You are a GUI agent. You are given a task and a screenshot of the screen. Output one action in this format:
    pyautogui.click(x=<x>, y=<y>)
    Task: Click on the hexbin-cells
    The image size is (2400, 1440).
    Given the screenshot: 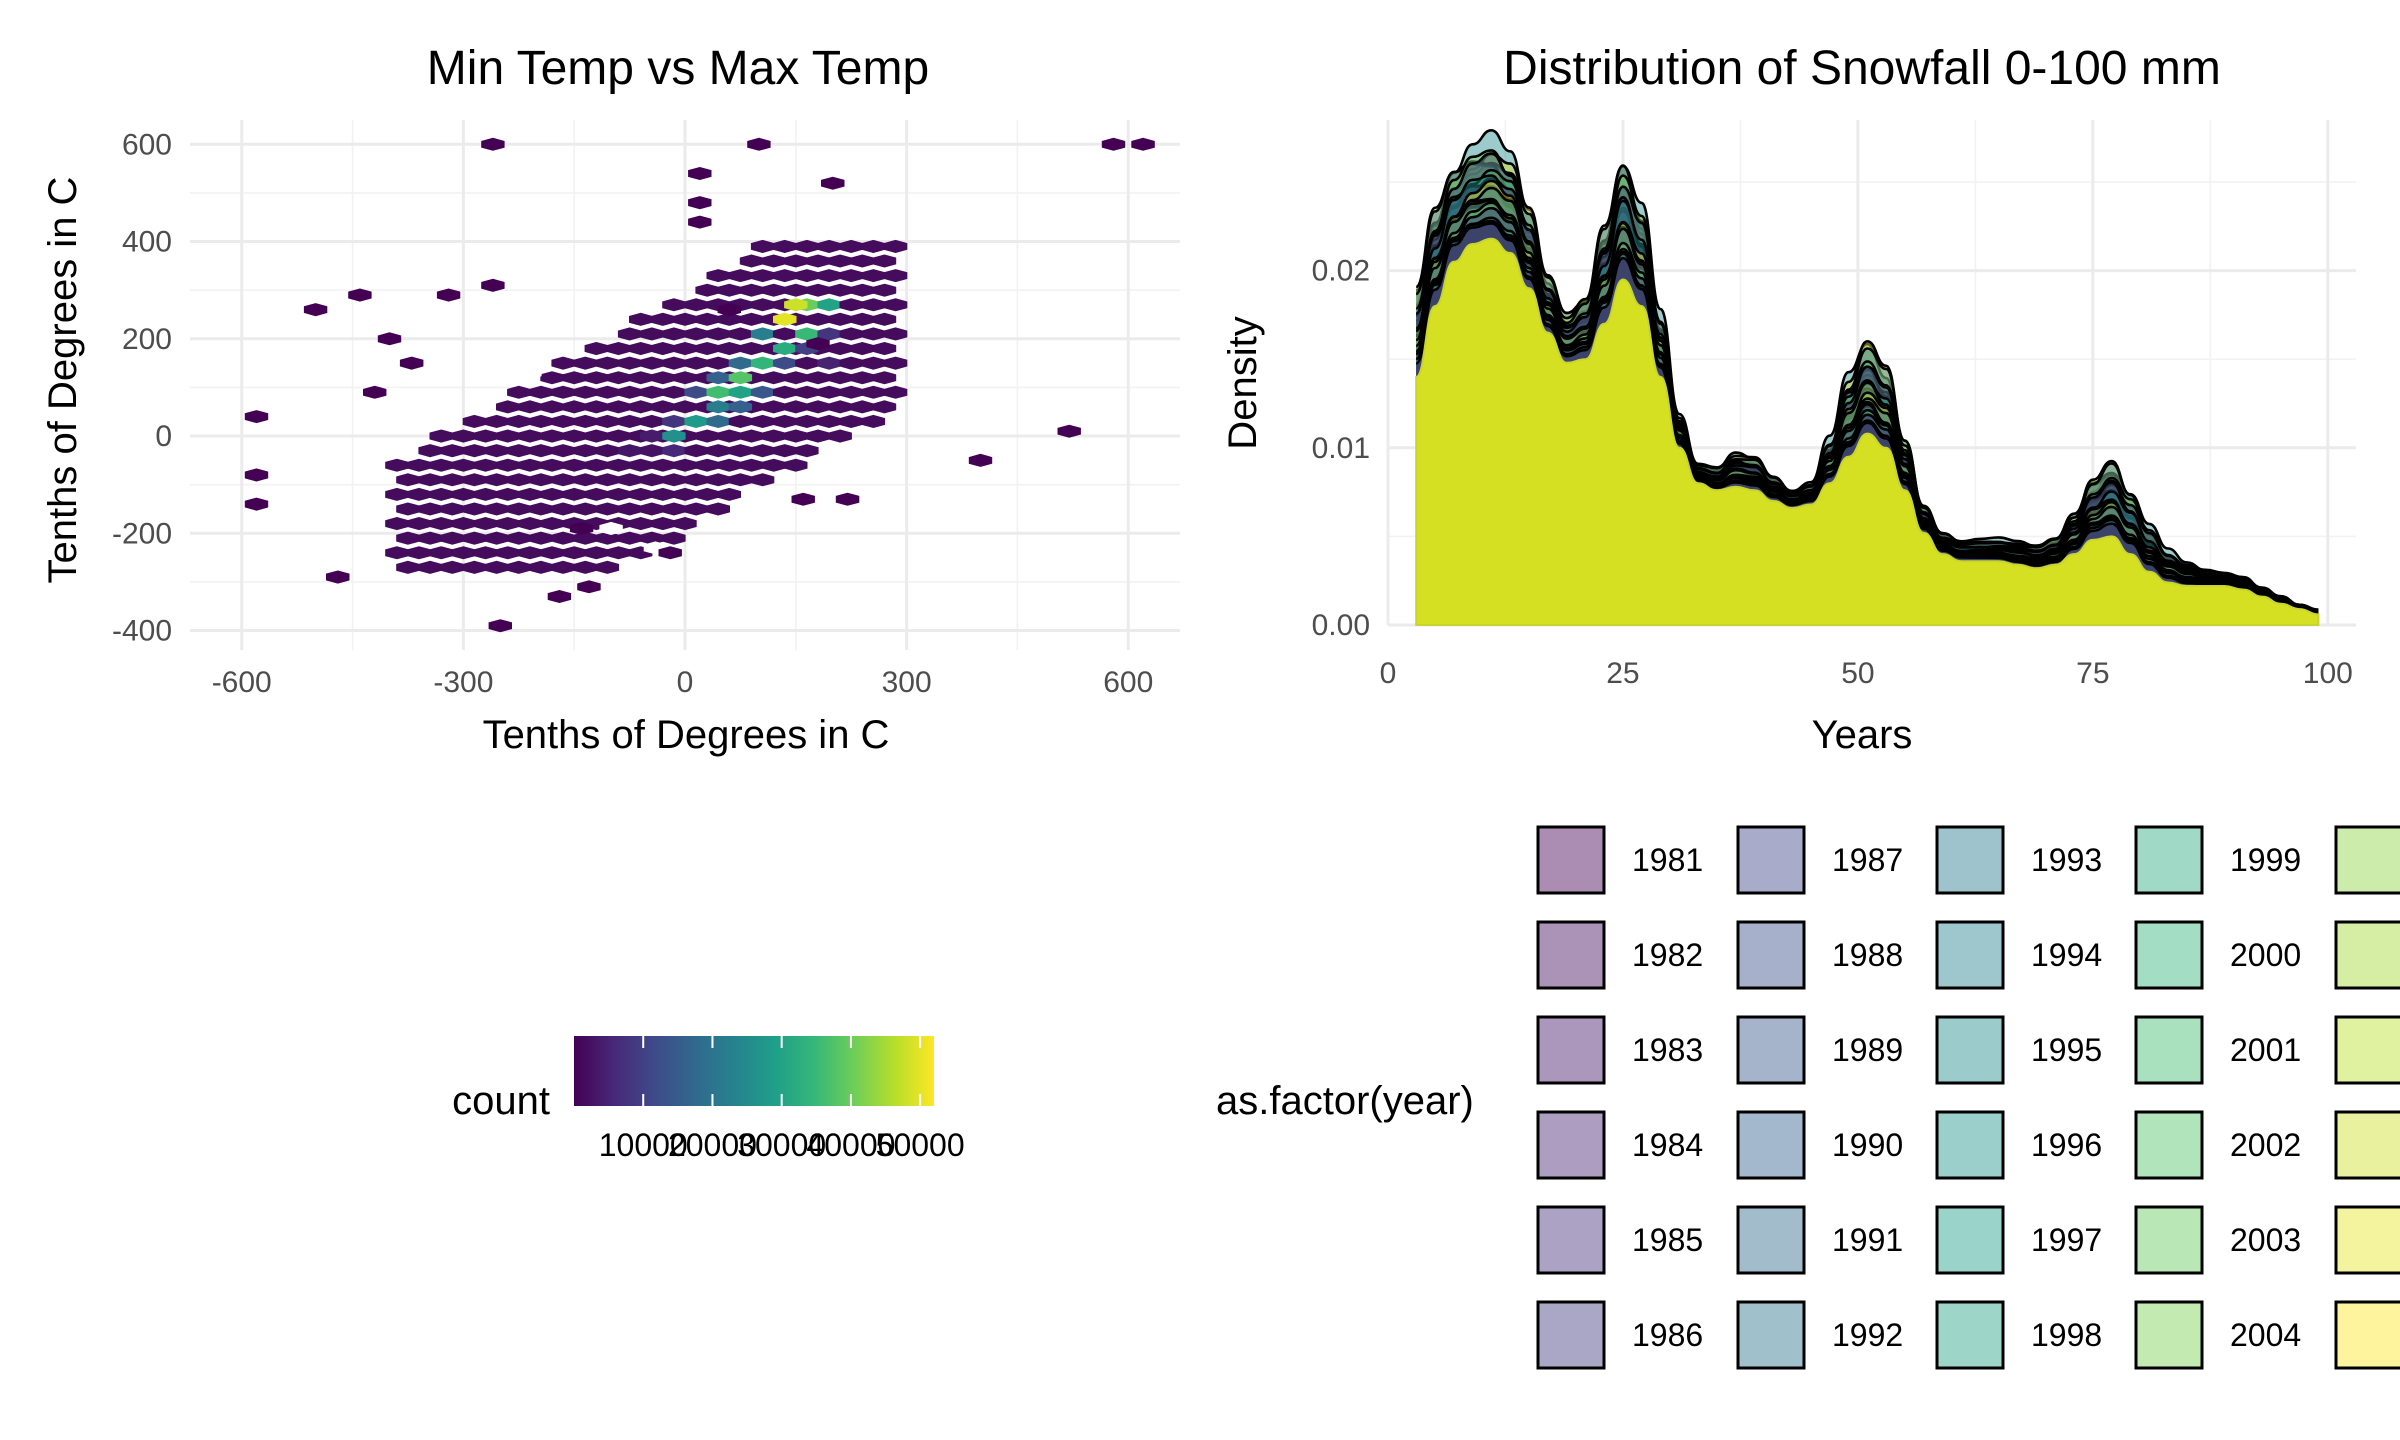 What is the action you would take?
    pyautogui.click(x=699, y=385)
    